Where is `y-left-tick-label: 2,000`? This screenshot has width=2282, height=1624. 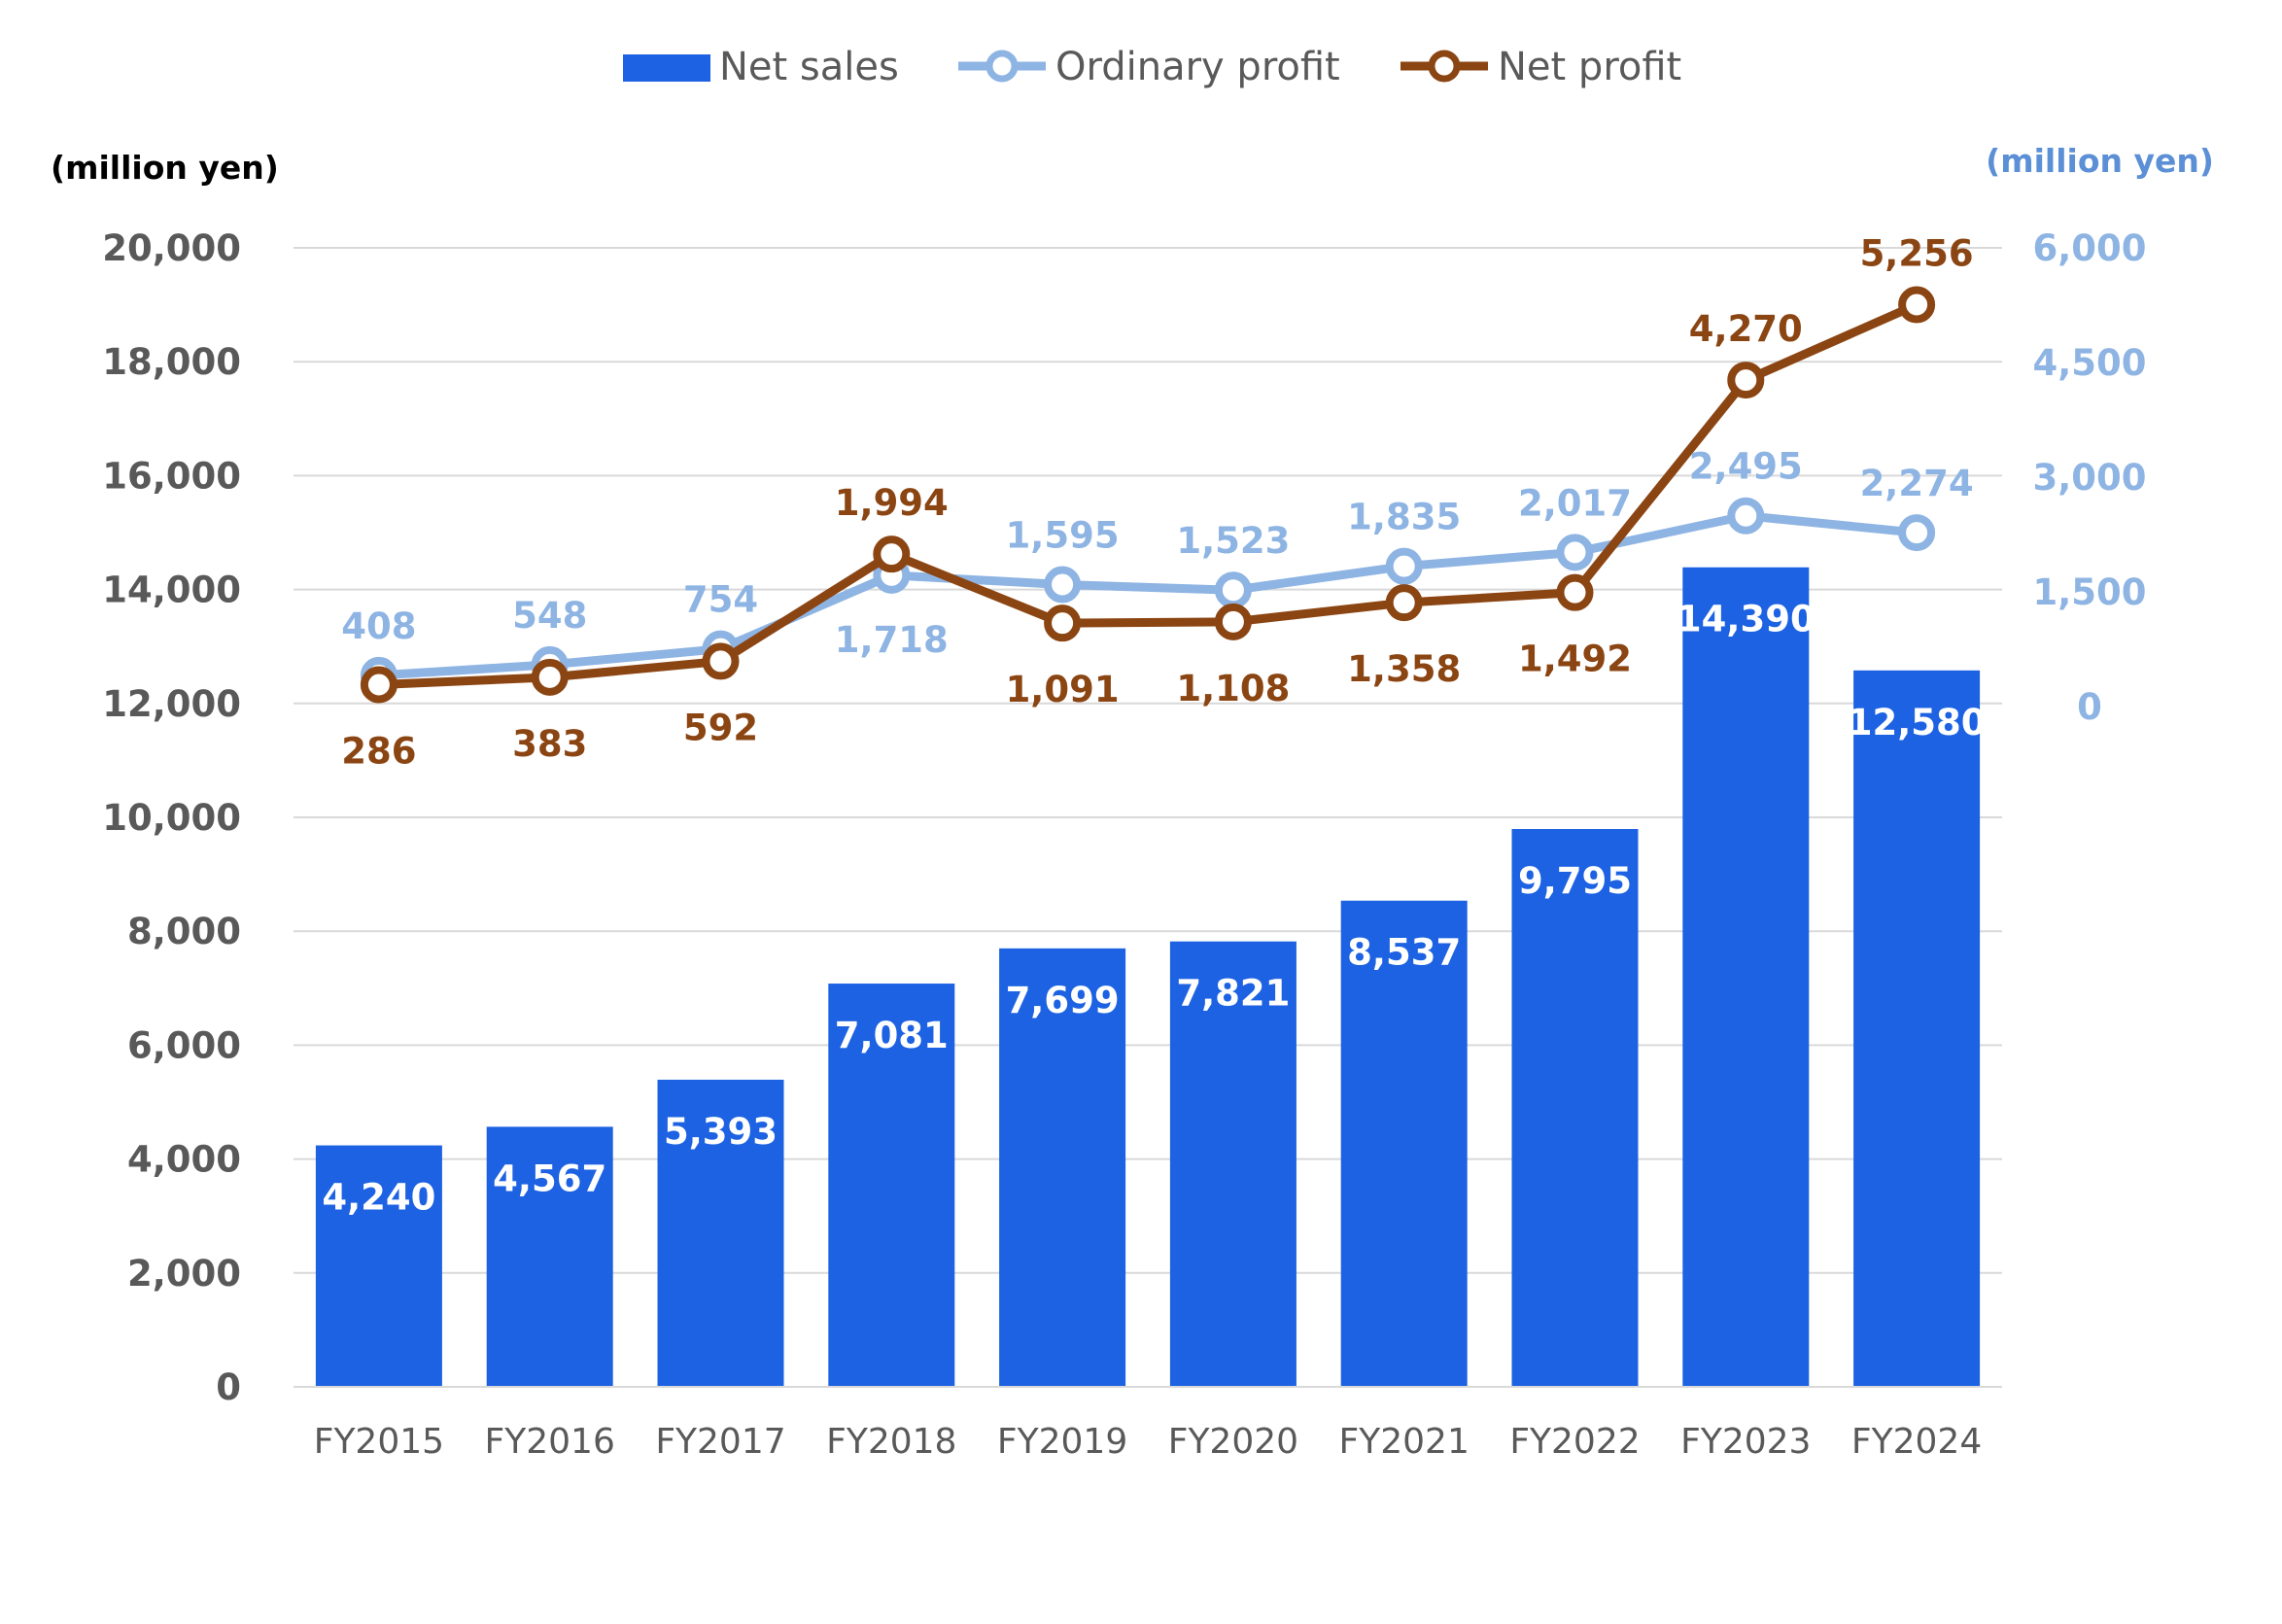
y-left-tick-label: 2,000 is located at coordinates (184, 1274).